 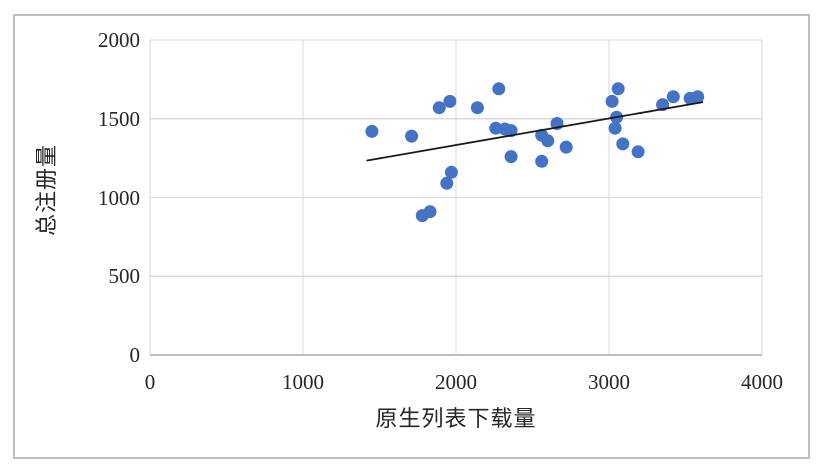 I want to click on x-axis-title: 原生列表下载量, so click(x=456, y=418).